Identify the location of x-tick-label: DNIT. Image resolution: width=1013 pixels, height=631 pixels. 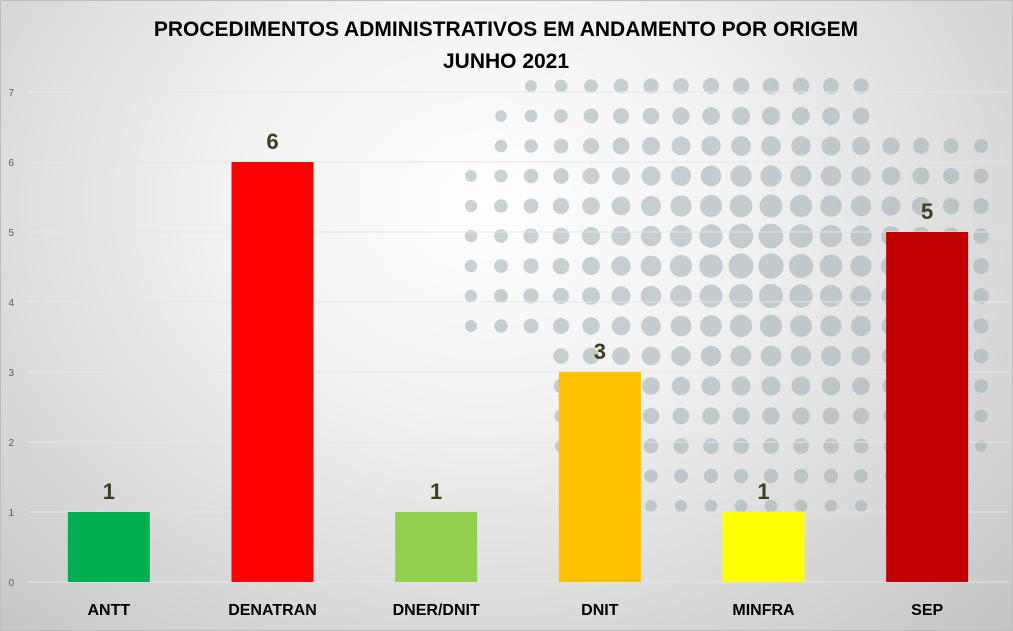
(600, 610).